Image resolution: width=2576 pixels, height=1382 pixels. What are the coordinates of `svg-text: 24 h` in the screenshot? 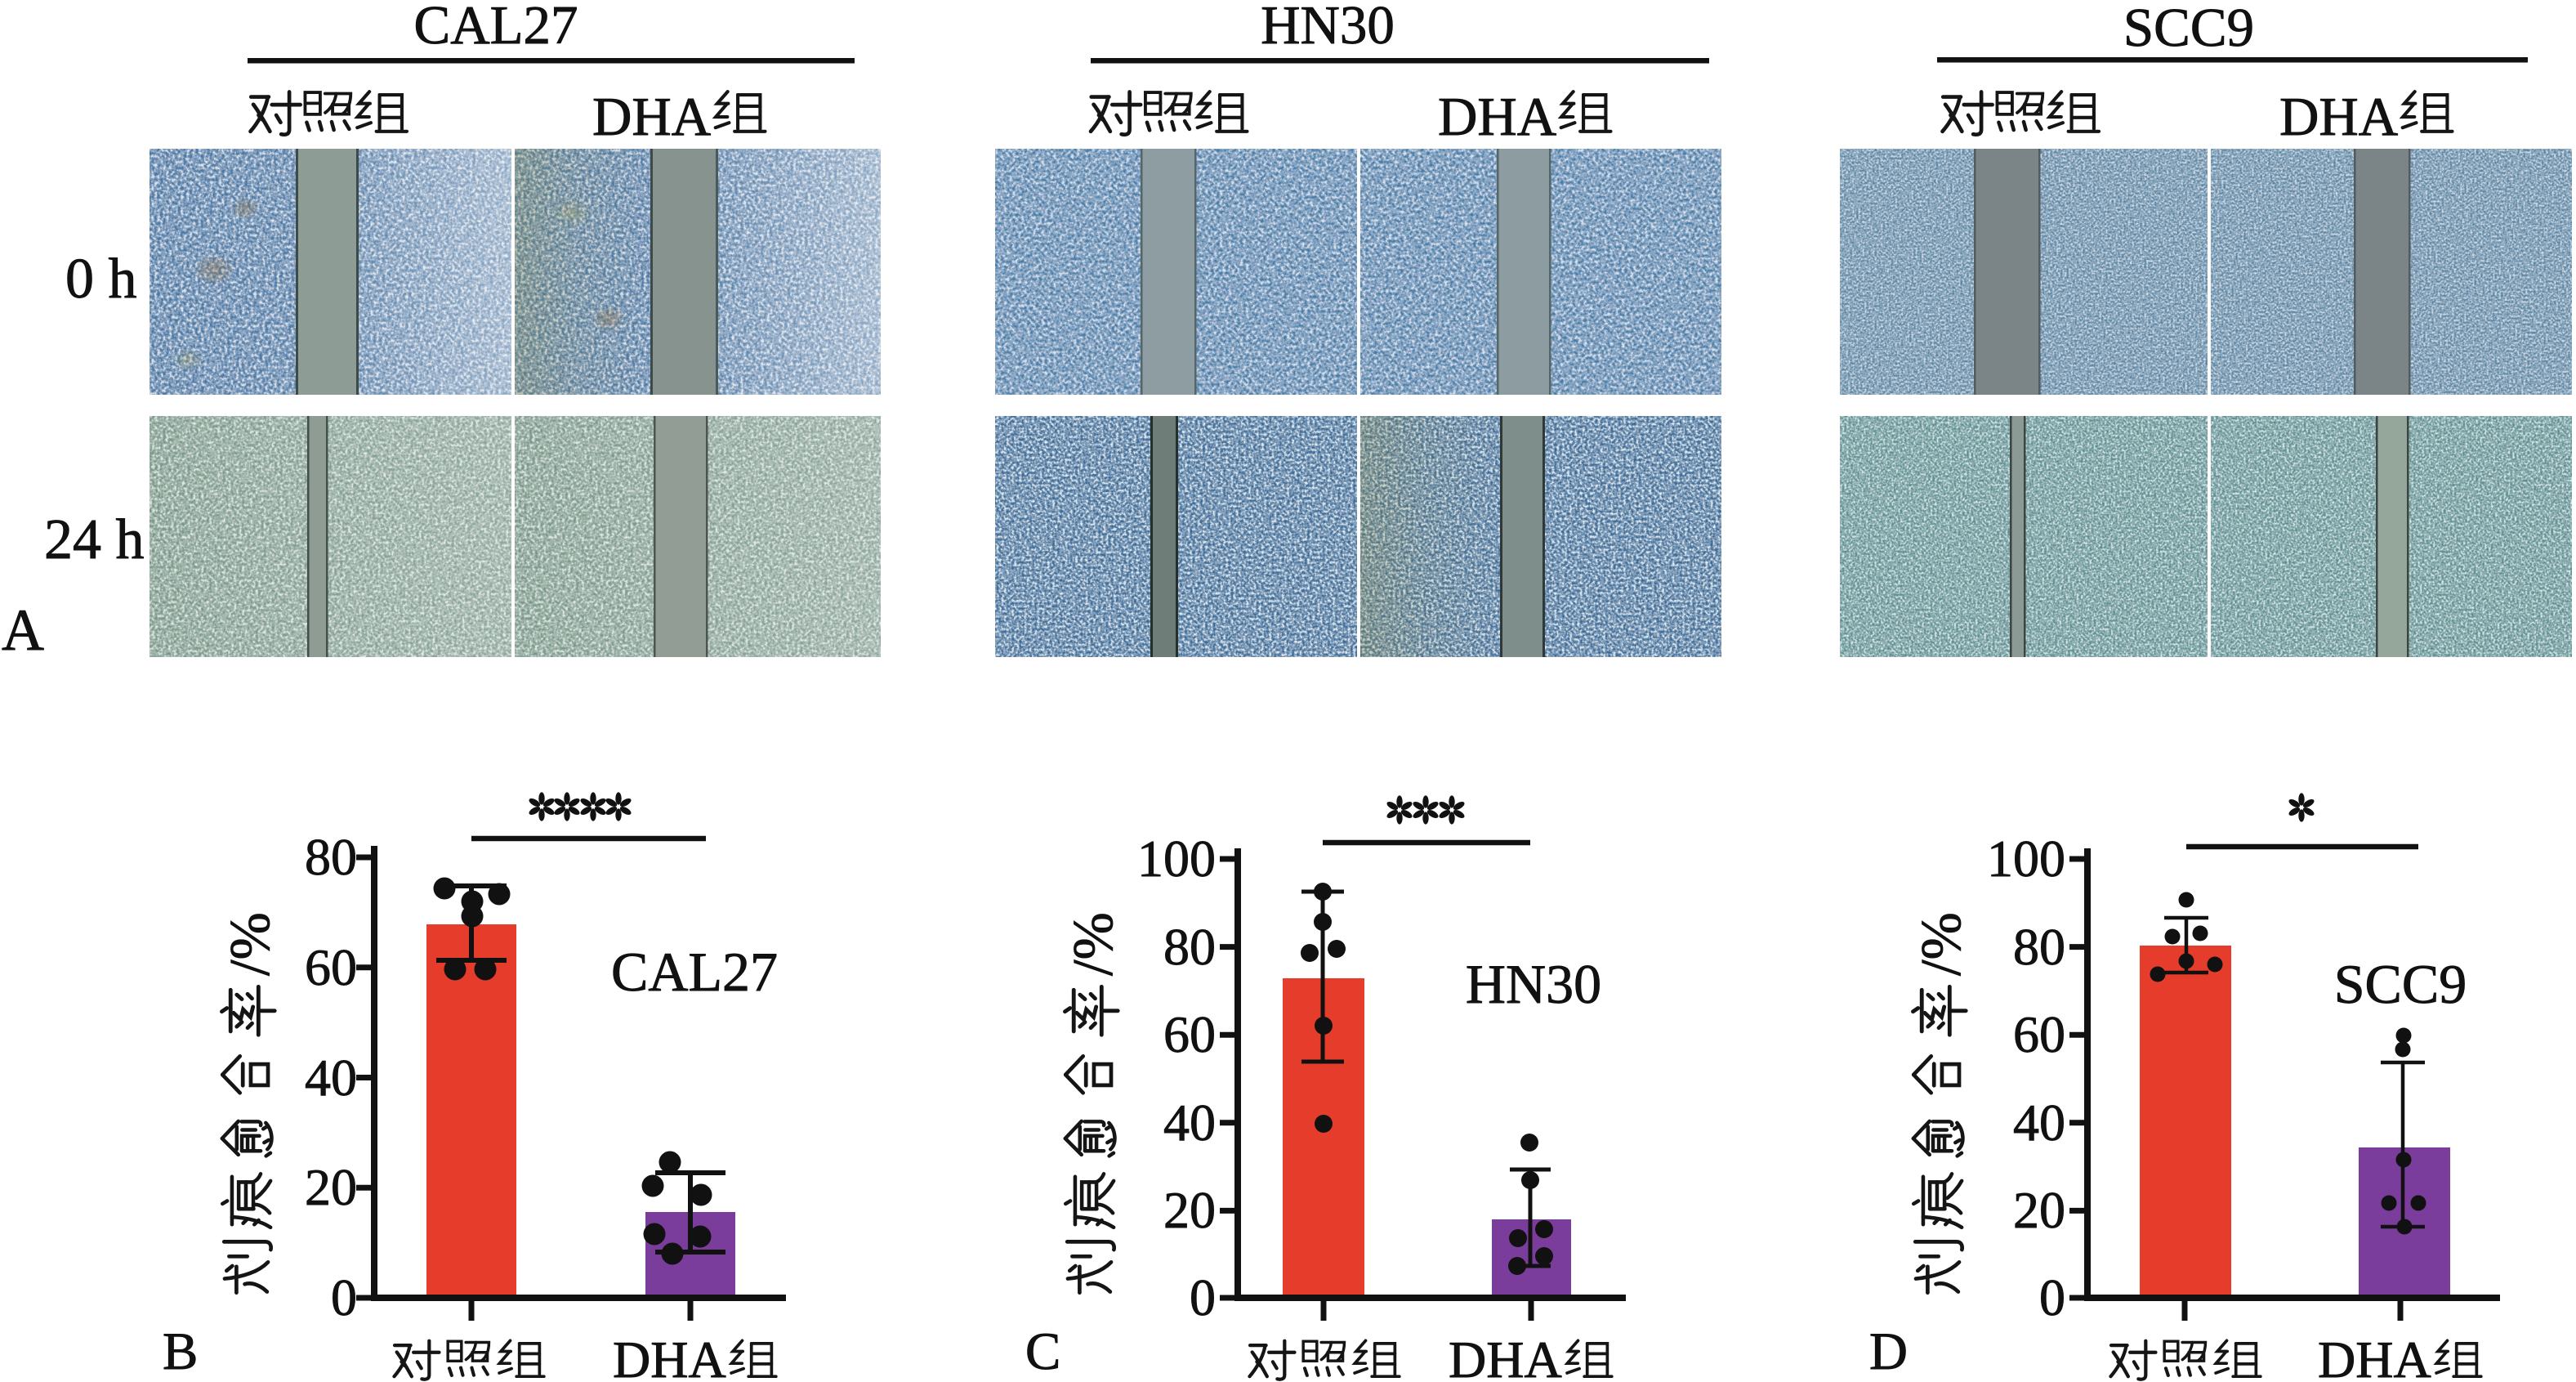 It's located at (95, 539).